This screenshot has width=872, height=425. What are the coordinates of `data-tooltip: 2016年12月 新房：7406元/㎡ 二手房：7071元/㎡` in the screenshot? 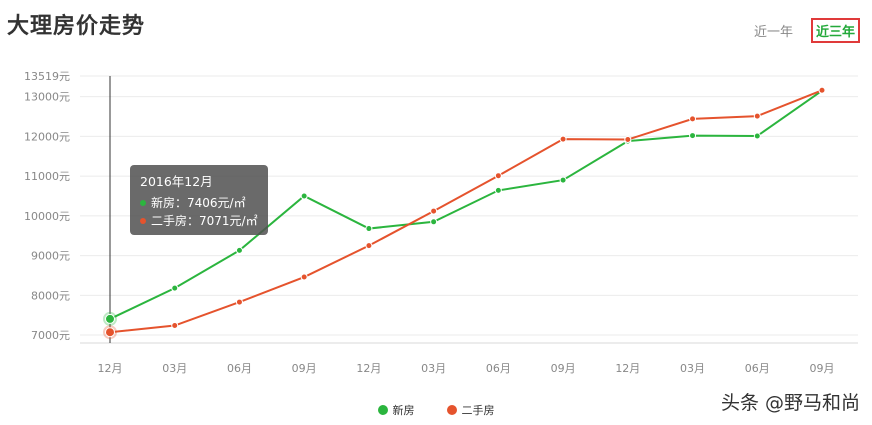 It's located at (199, 200).